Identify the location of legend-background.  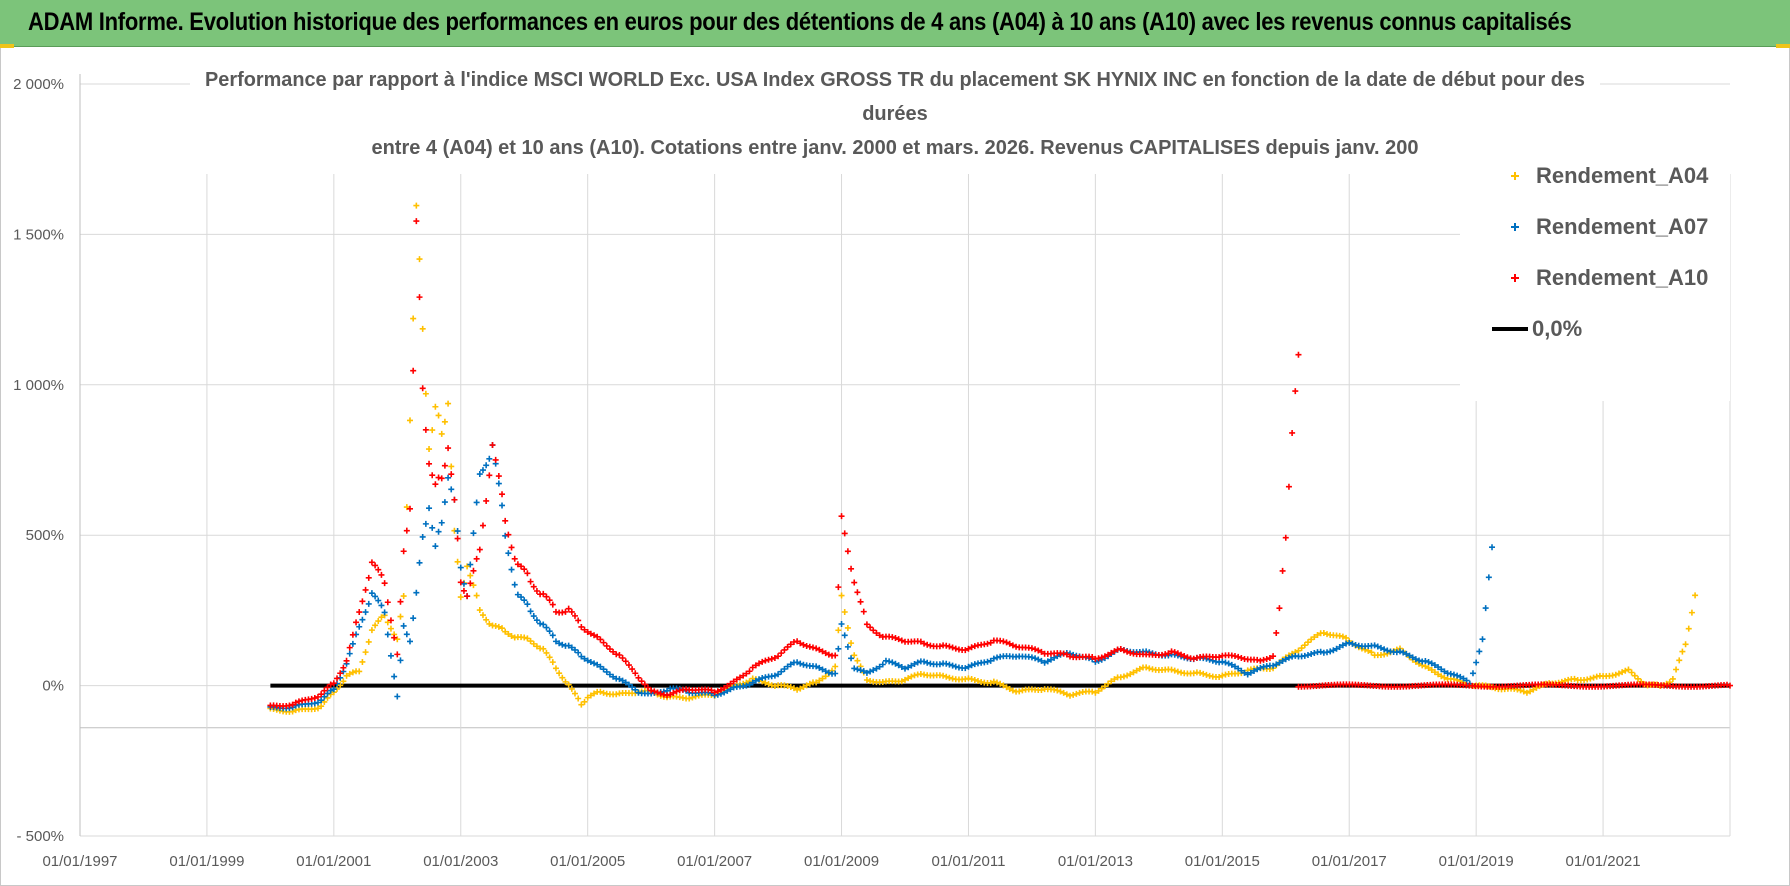
(1595, 278).